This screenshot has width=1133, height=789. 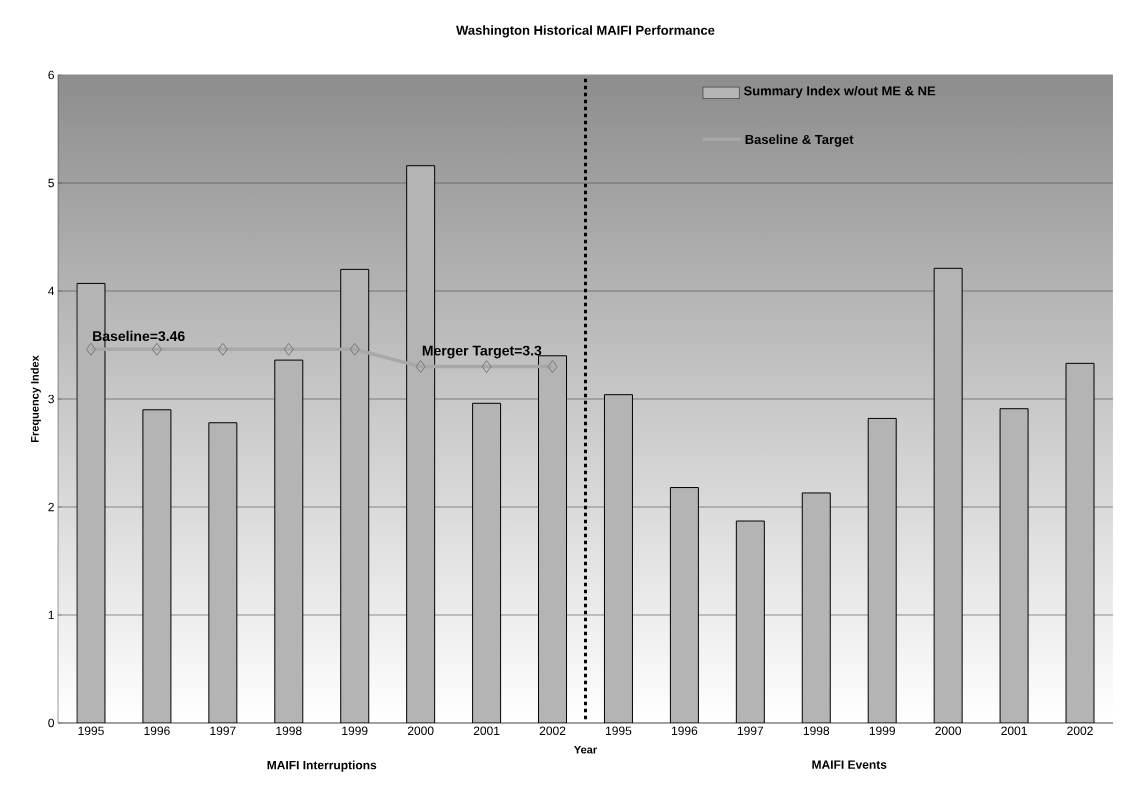 I want to click on y-tick-label: 0, so click(x=51, y=723).